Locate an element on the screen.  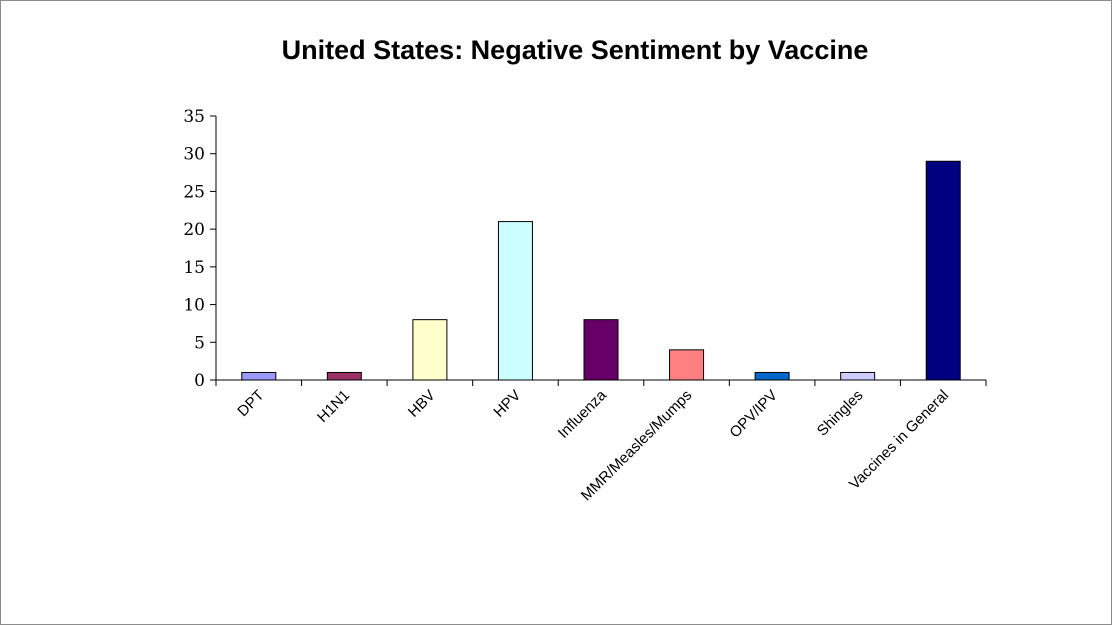
y-tick-label: 30 is located at coordinates (194, 155).